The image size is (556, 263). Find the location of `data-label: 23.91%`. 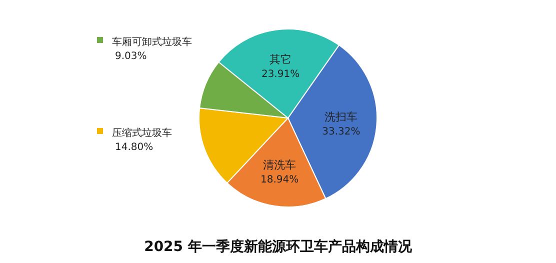

data-label: 23.91% is located at coordinates (280, 74).